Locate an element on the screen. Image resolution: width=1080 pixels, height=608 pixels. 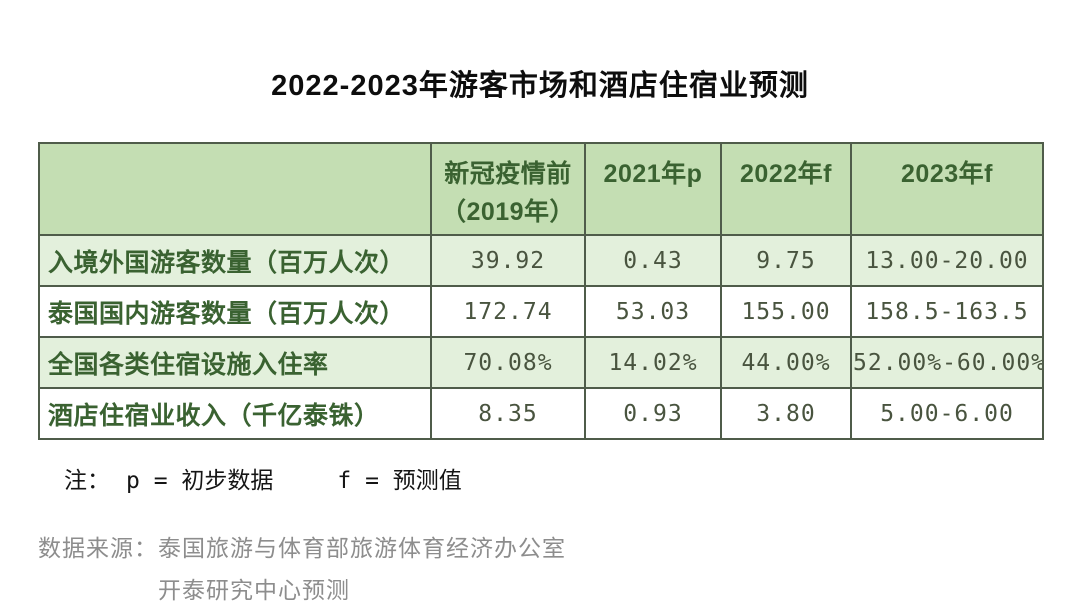
row-label: 酒店住宿业收入（千亿泰铢） is located at coordinates (235, 413).